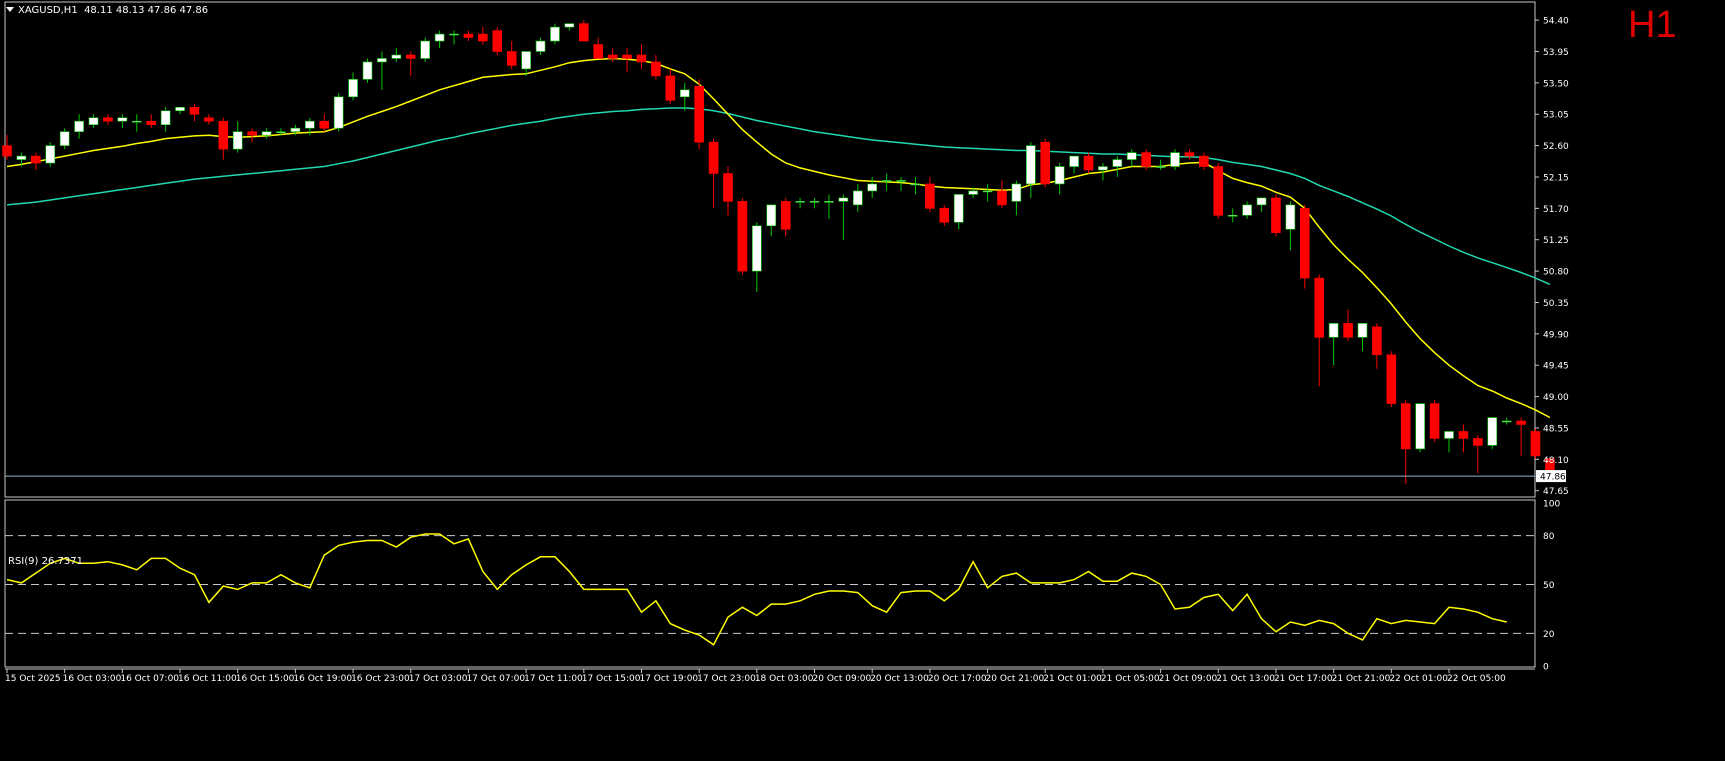 The image size is (1725, 761). I want to click on time-tick-label: 20 Oct 17:00, so click(957, 679).